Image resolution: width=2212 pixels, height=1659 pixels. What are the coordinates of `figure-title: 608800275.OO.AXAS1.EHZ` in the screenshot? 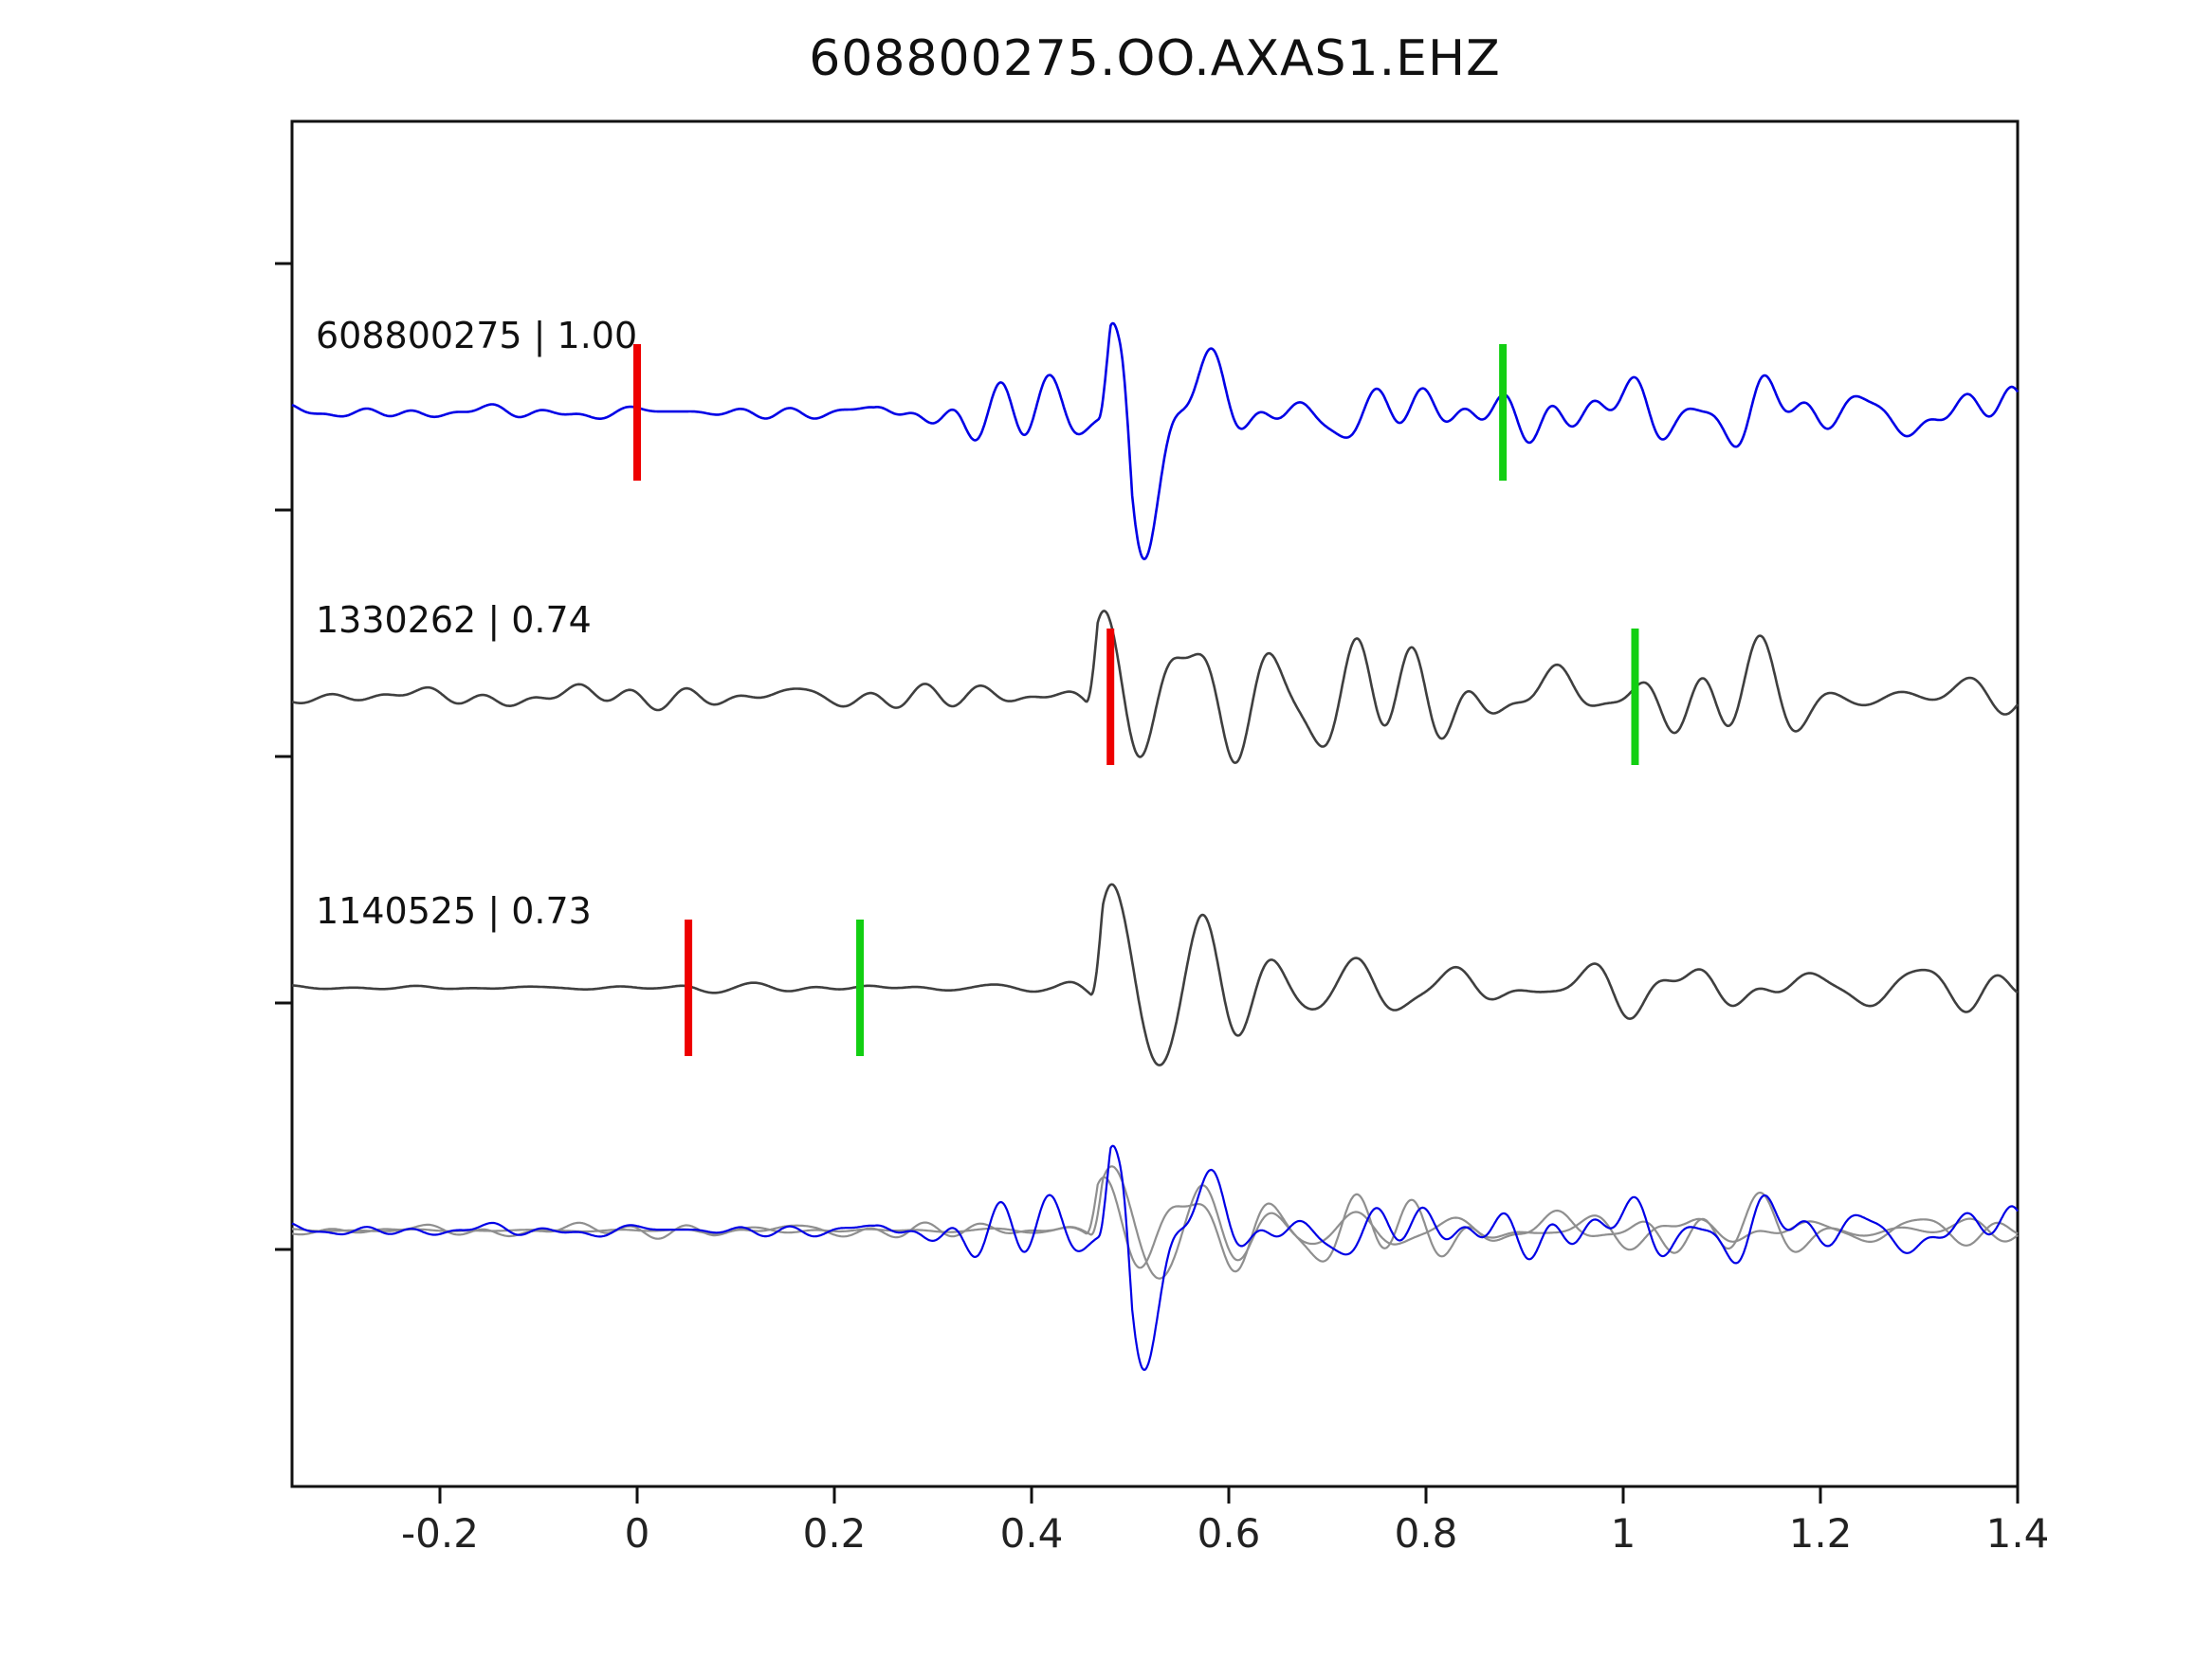 It's located at (1155, 58).